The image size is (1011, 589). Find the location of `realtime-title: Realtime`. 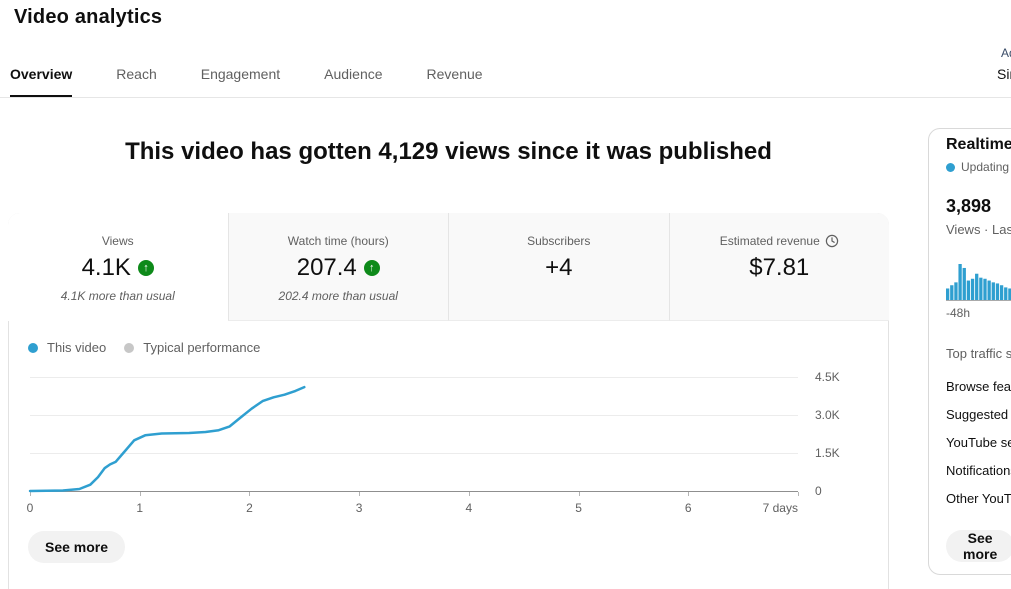

realtime-title: Realtime is located at coordinates (978, 144).